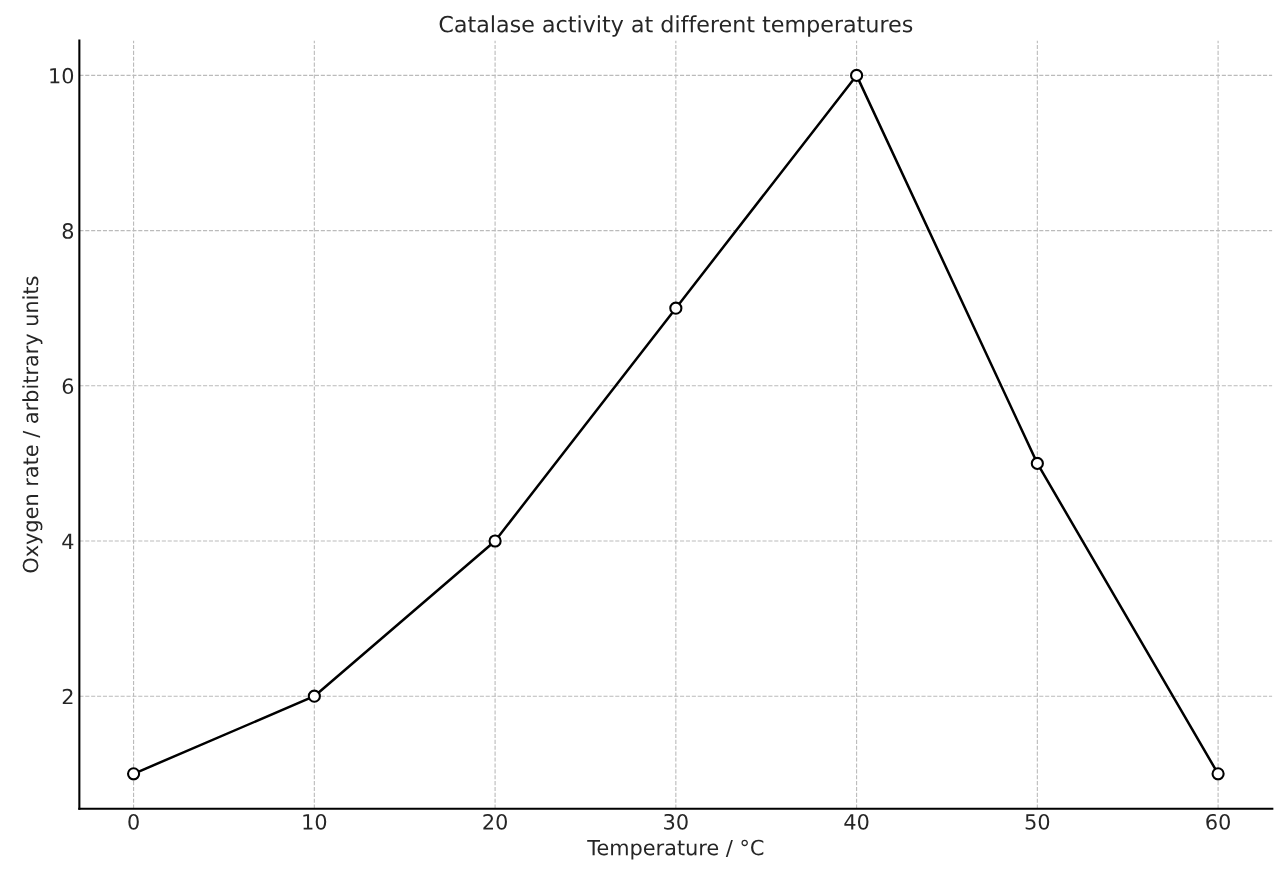  I want to click on x-tick-label: 20, so click(495, 821).